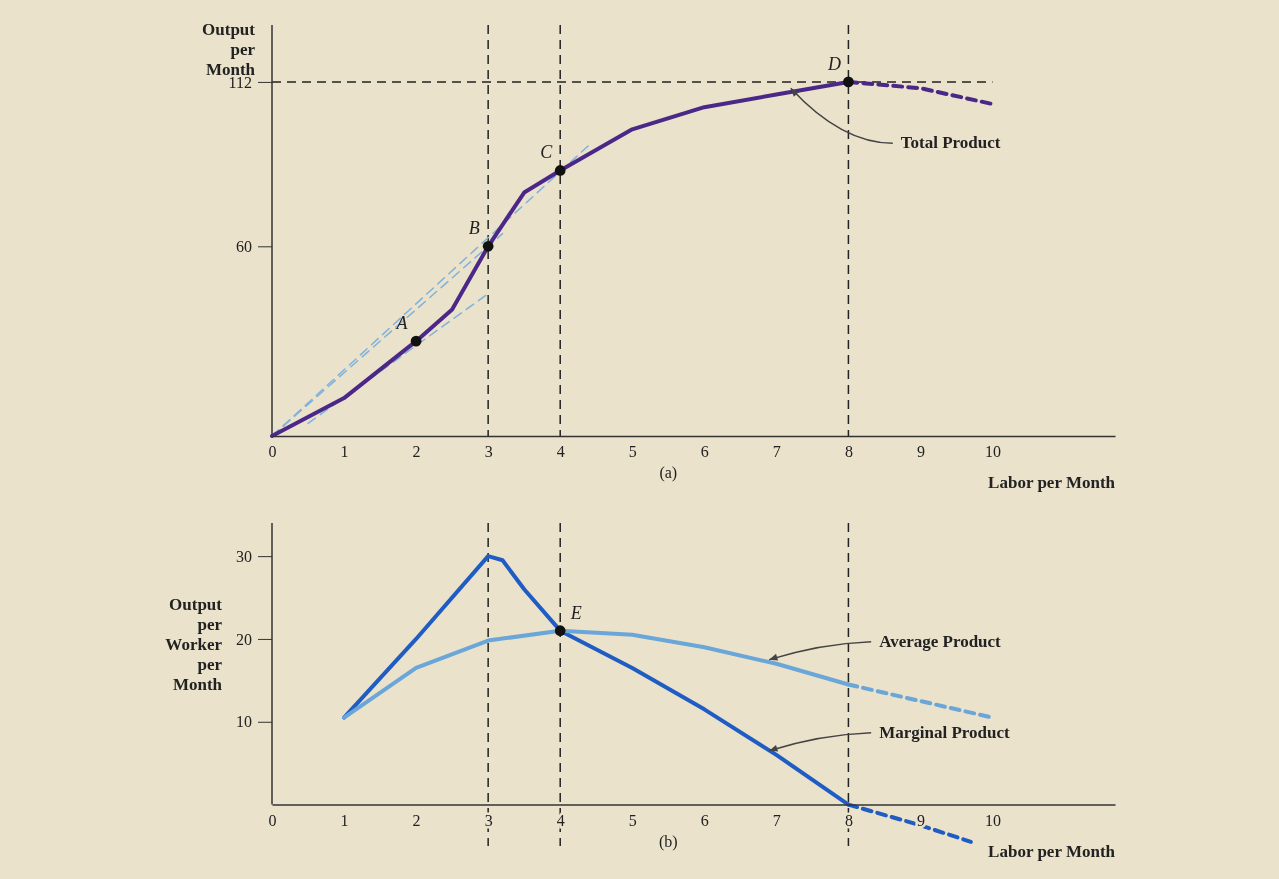  What do you see at coordinates (950, 143) in the screenshot?
I see `annotation: Total Product` at bounding box center [950, 143].